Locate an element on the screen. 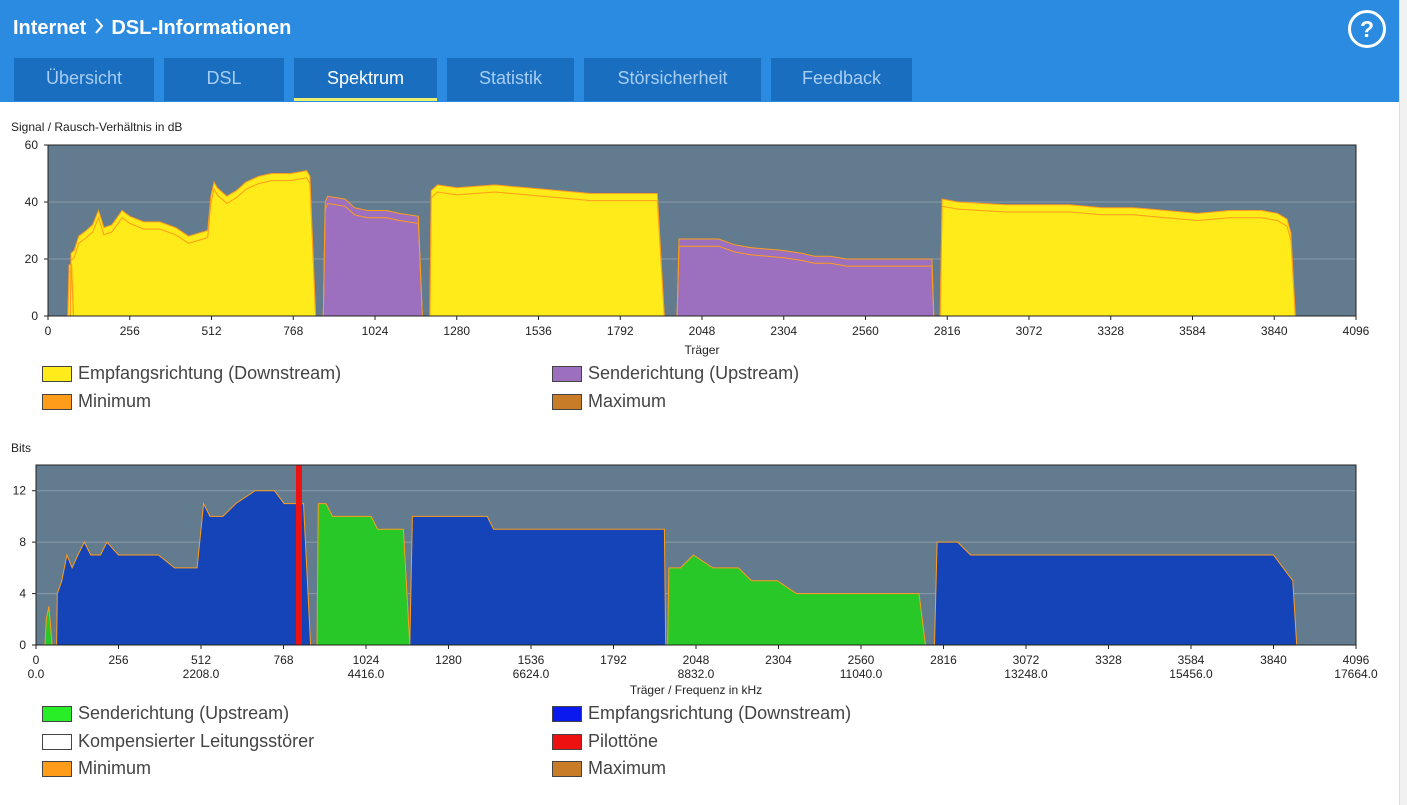  bits-legend-item-0: Senderichtung (Upstream) is located at coordinates (165, 713).